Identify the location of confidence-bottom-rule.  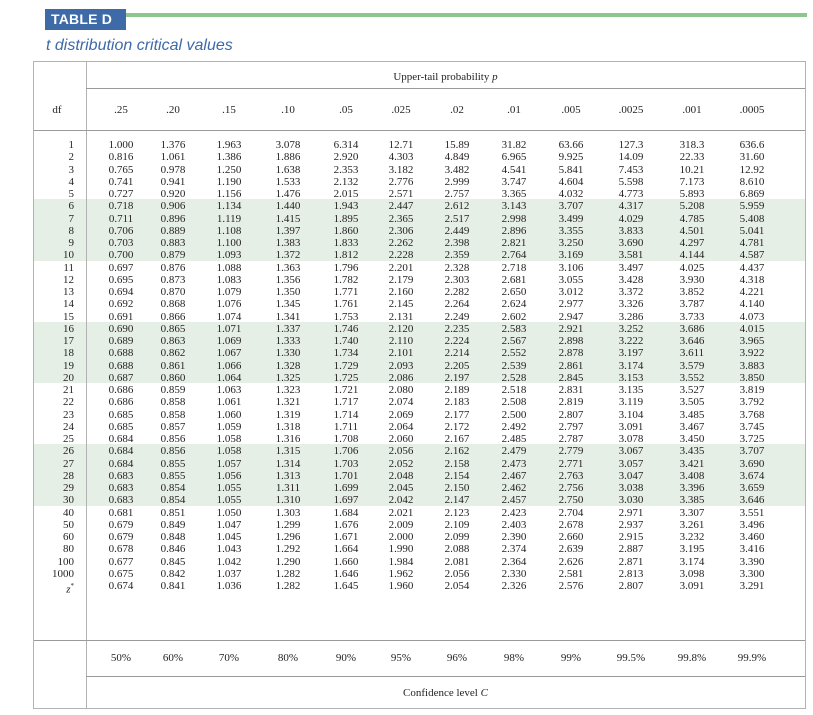
(445, 676).